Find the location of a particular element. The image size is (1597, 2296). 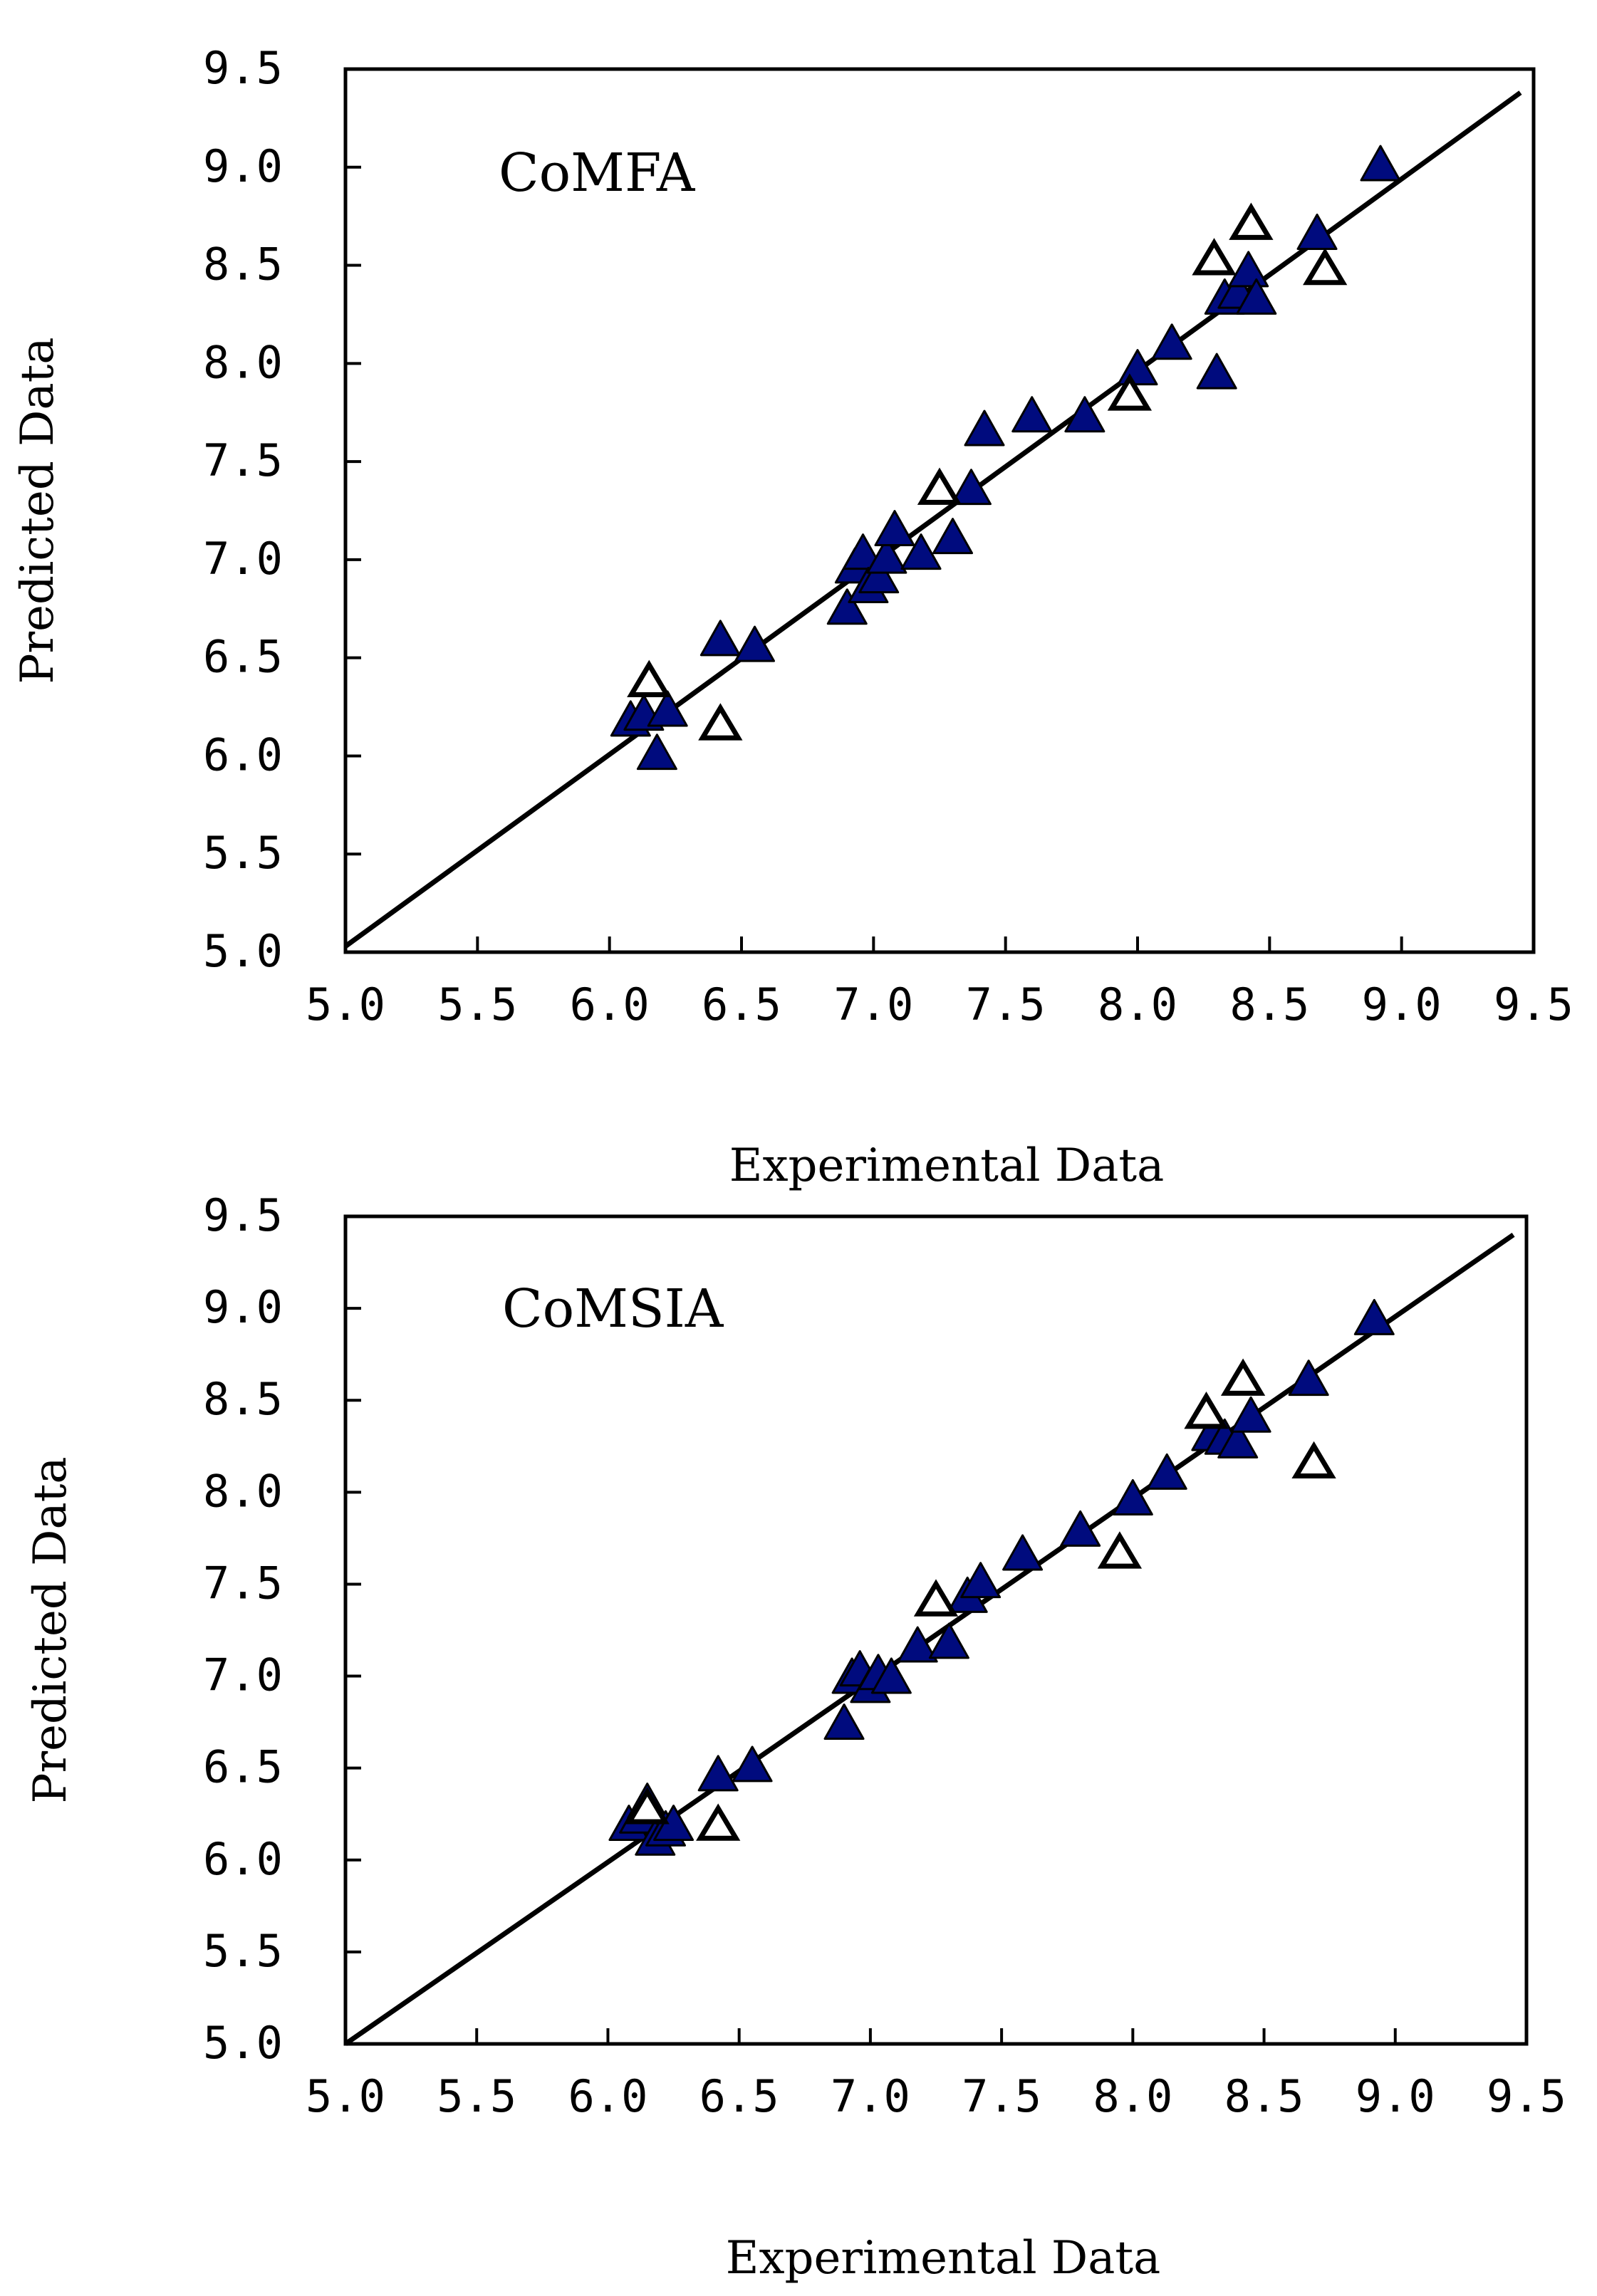

panel-title: CoMSIA is located at coordinates (613, 1309).